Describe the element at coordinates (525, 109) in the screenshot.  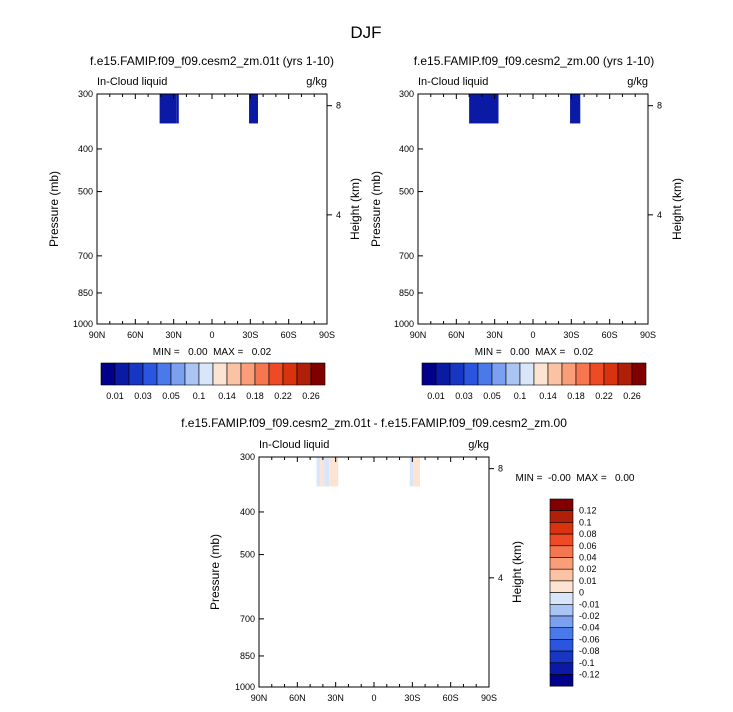
I see `panel-2-cells` at that location.